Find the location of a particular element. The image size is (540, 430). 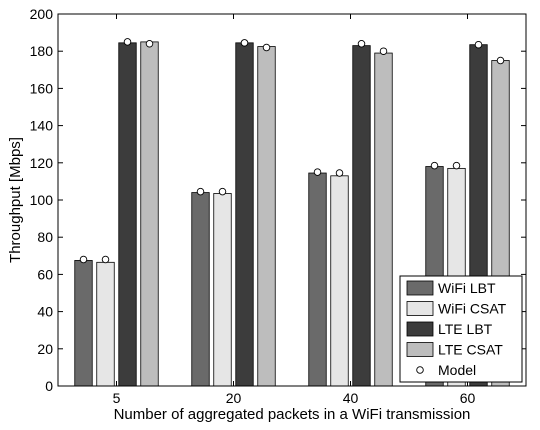

y-tick-label: 200 is located at coordinates (42, 14).